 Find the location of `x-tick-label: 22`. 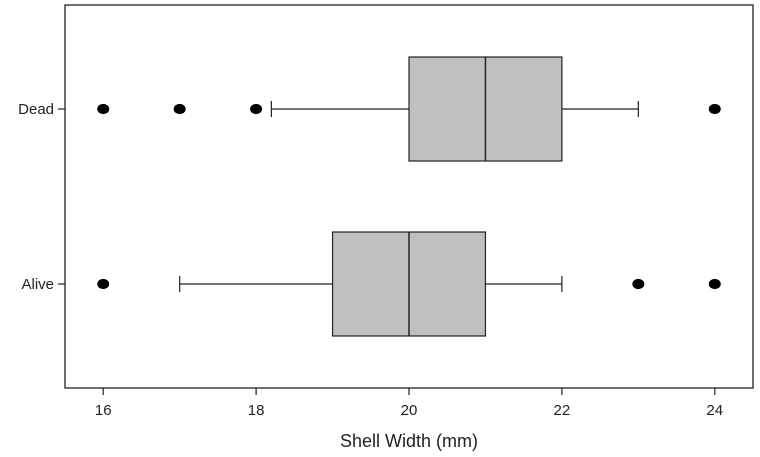

x-tick-label: 22 is located at coordinates (562, 410).